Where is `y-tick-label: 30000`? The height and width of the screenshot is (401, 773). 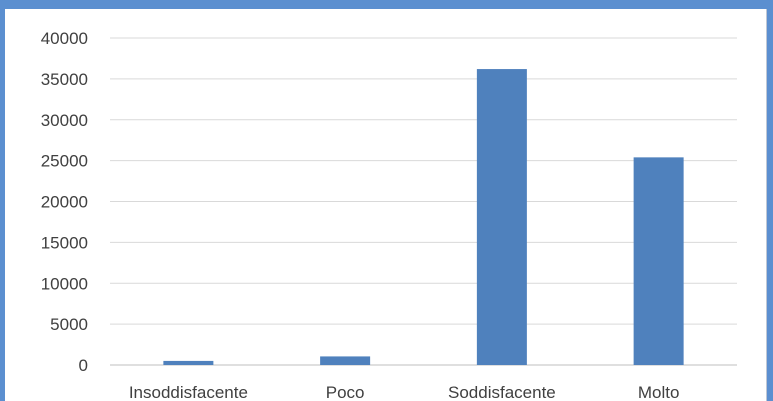 y-tick-label: 30000 is located at coordinates (64, 120).